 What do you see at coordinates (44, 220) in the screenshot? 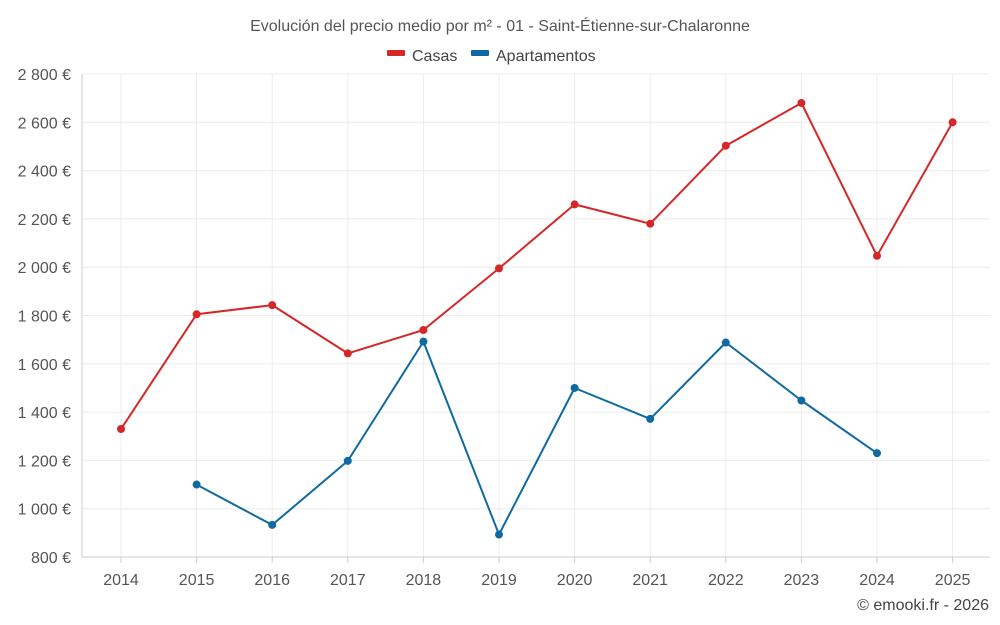
I see `y-tick-label: 2 200 €` at bounding box center [44, 220].